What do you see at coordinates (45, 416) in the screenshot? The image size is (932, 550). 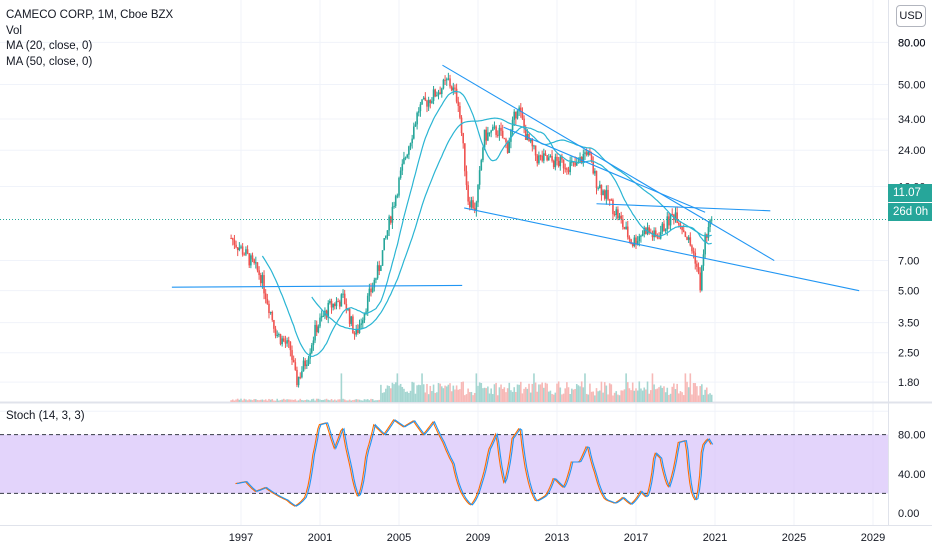 I see `stoch-legend: Stoch (14, 3, 3)` at bounding box center [45, 416].